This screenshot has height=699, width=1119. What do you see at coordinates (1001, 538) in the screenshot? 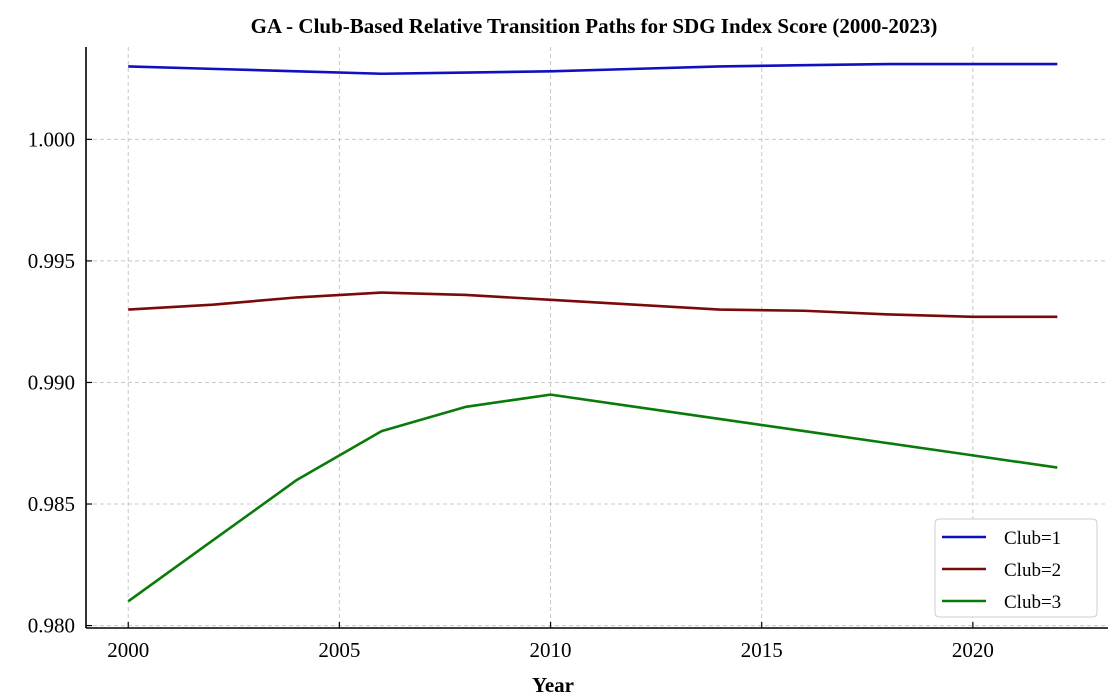
I see `legend-item-club-1: Club=1` at bounding box center [1001, 538].